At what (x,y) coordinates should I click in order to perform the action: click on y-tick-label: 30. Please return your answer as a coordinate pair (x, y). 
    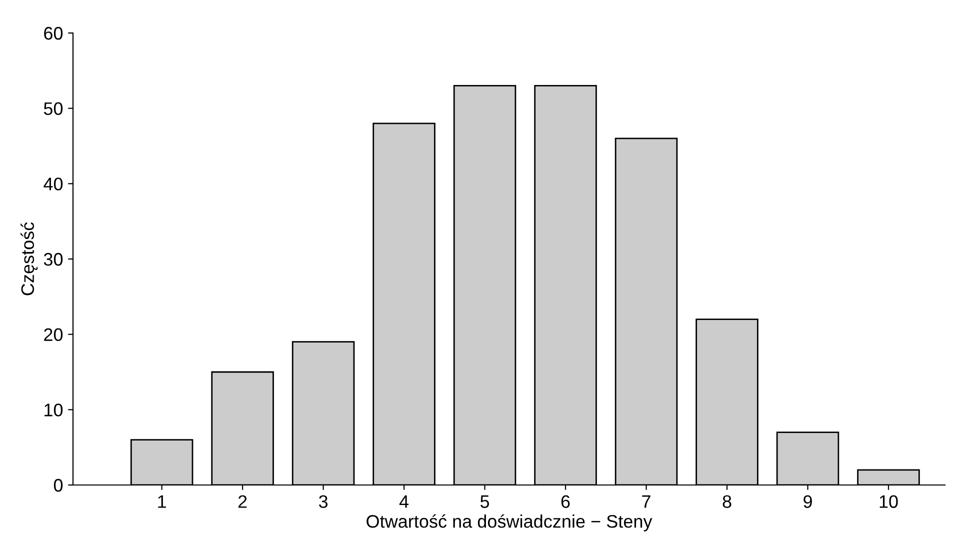
    Looking at the image, I should click on (53, 259).